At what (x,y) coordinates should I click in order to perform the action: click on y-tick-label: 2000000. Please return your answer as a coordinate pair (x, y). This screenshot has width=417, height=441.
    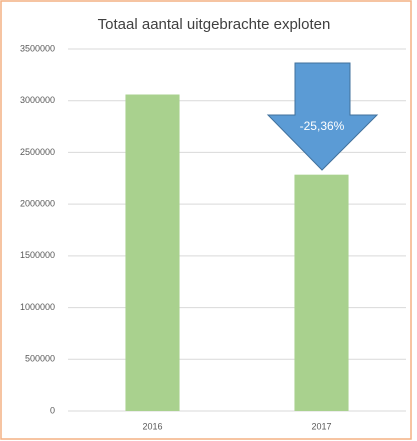
    Looking at the image, I should click on (37, 204).